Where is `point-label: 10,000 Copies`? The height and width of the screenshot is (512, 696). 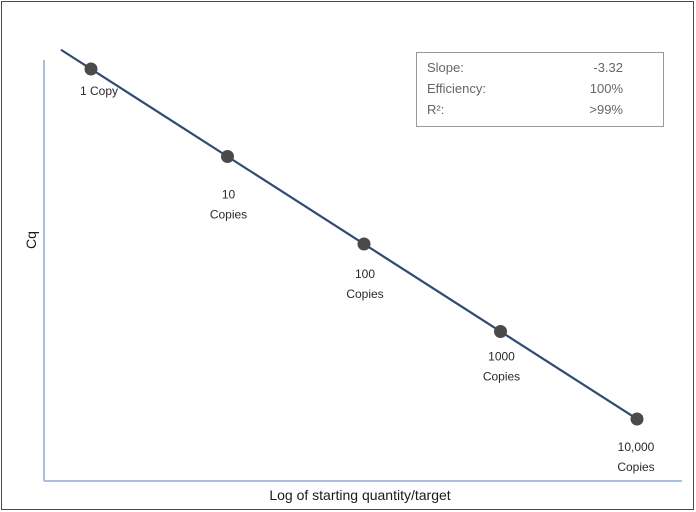 point-label: 10,000 Copies is located at coordinates (635, 457).